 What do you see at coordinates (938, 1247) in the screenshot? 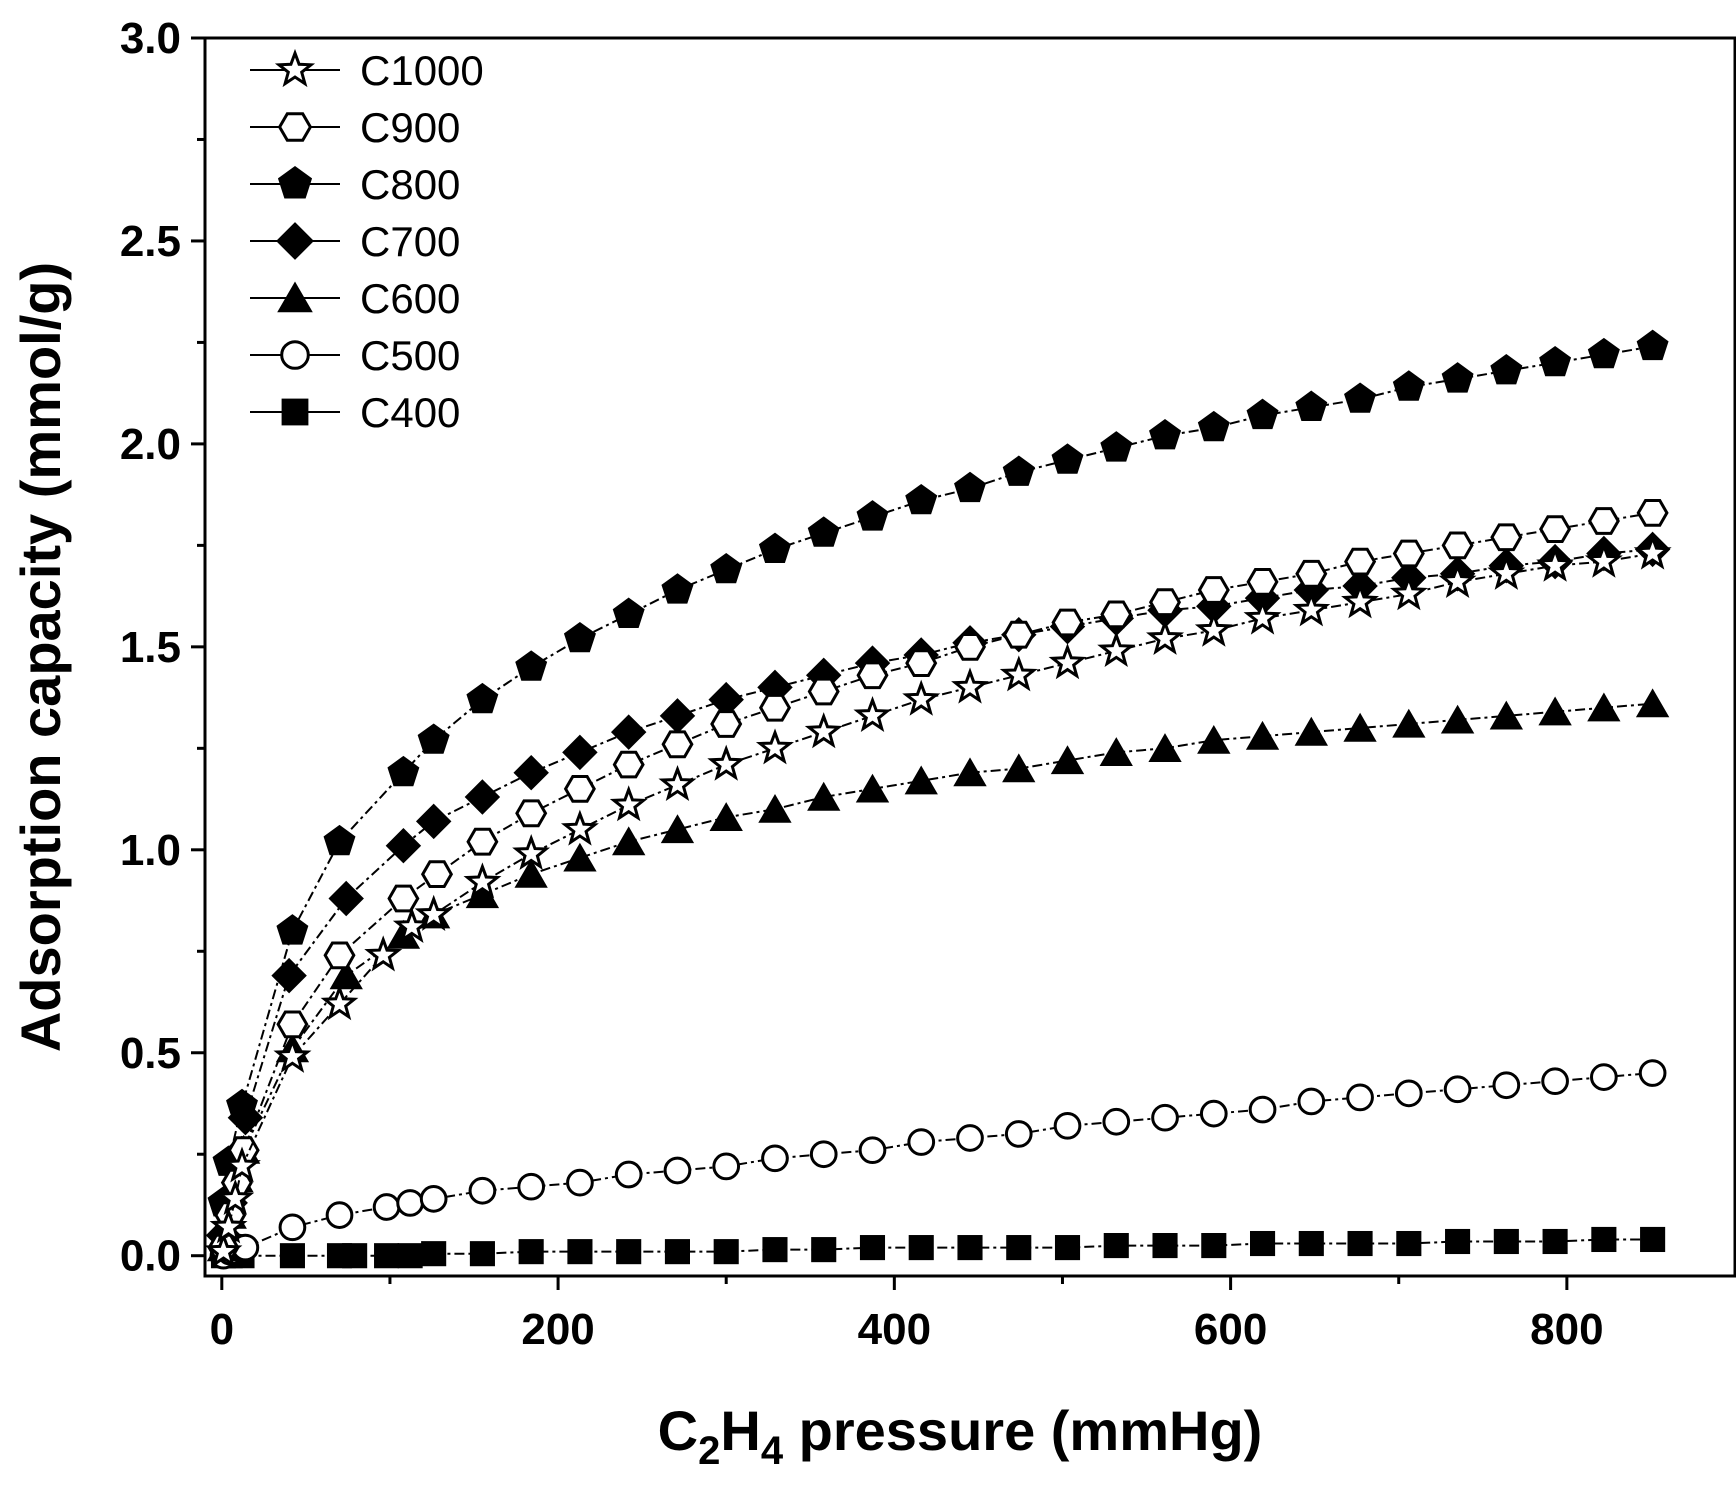
I see `series-line` at bounding box center [938, 1247].